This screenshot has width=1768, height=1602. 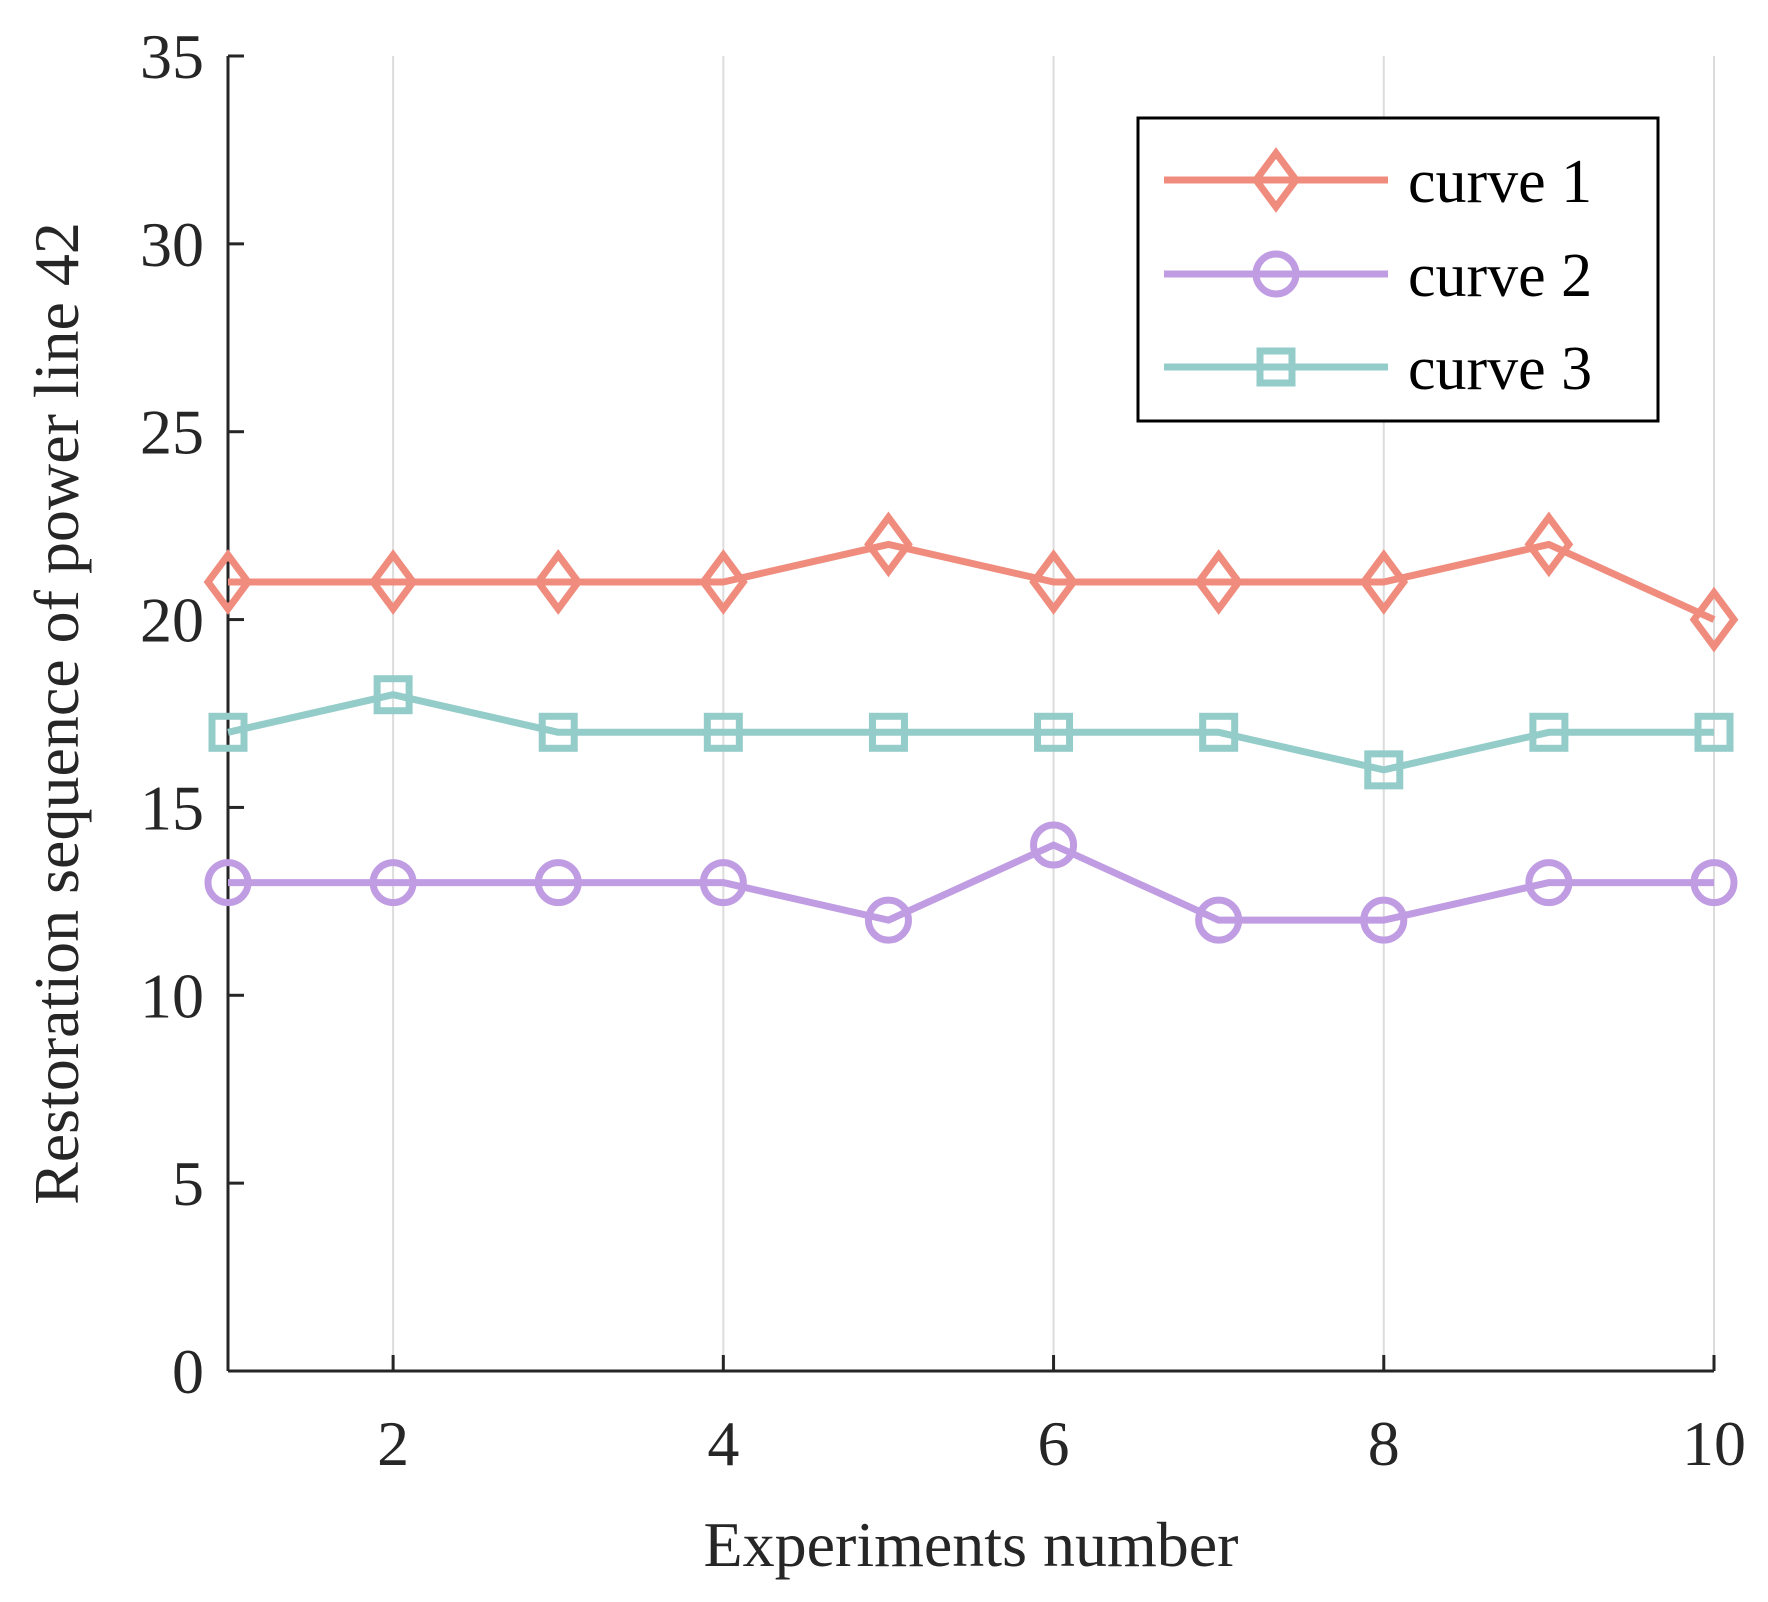 I want to click on x-tick-label: 10, so click(x=1714, y=1443).